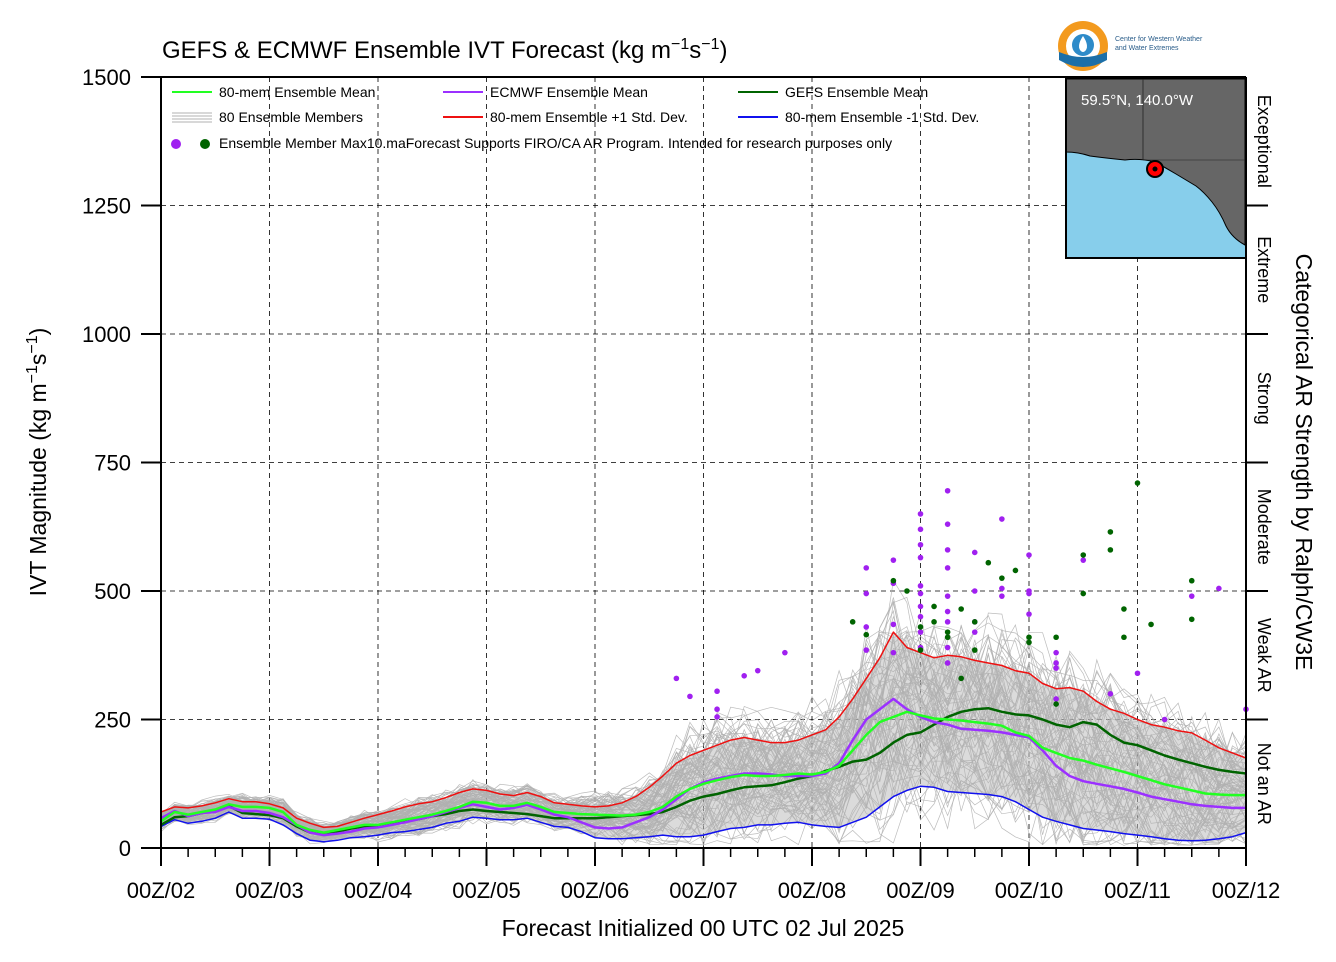 This screenshot has height=962, width=1336. I want to click on category-label: Extreme, so click(1264, 269).